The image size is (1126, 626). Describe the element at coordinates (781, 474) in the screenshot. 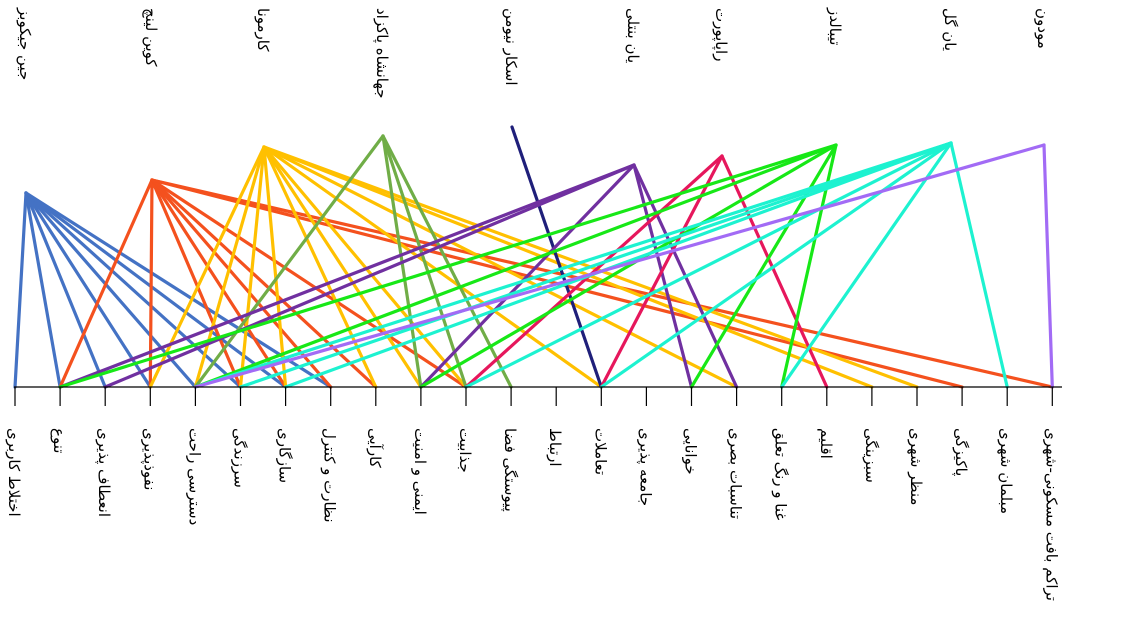

I see `criterion-label-18: غنا و رنگ تعلق` at that location.